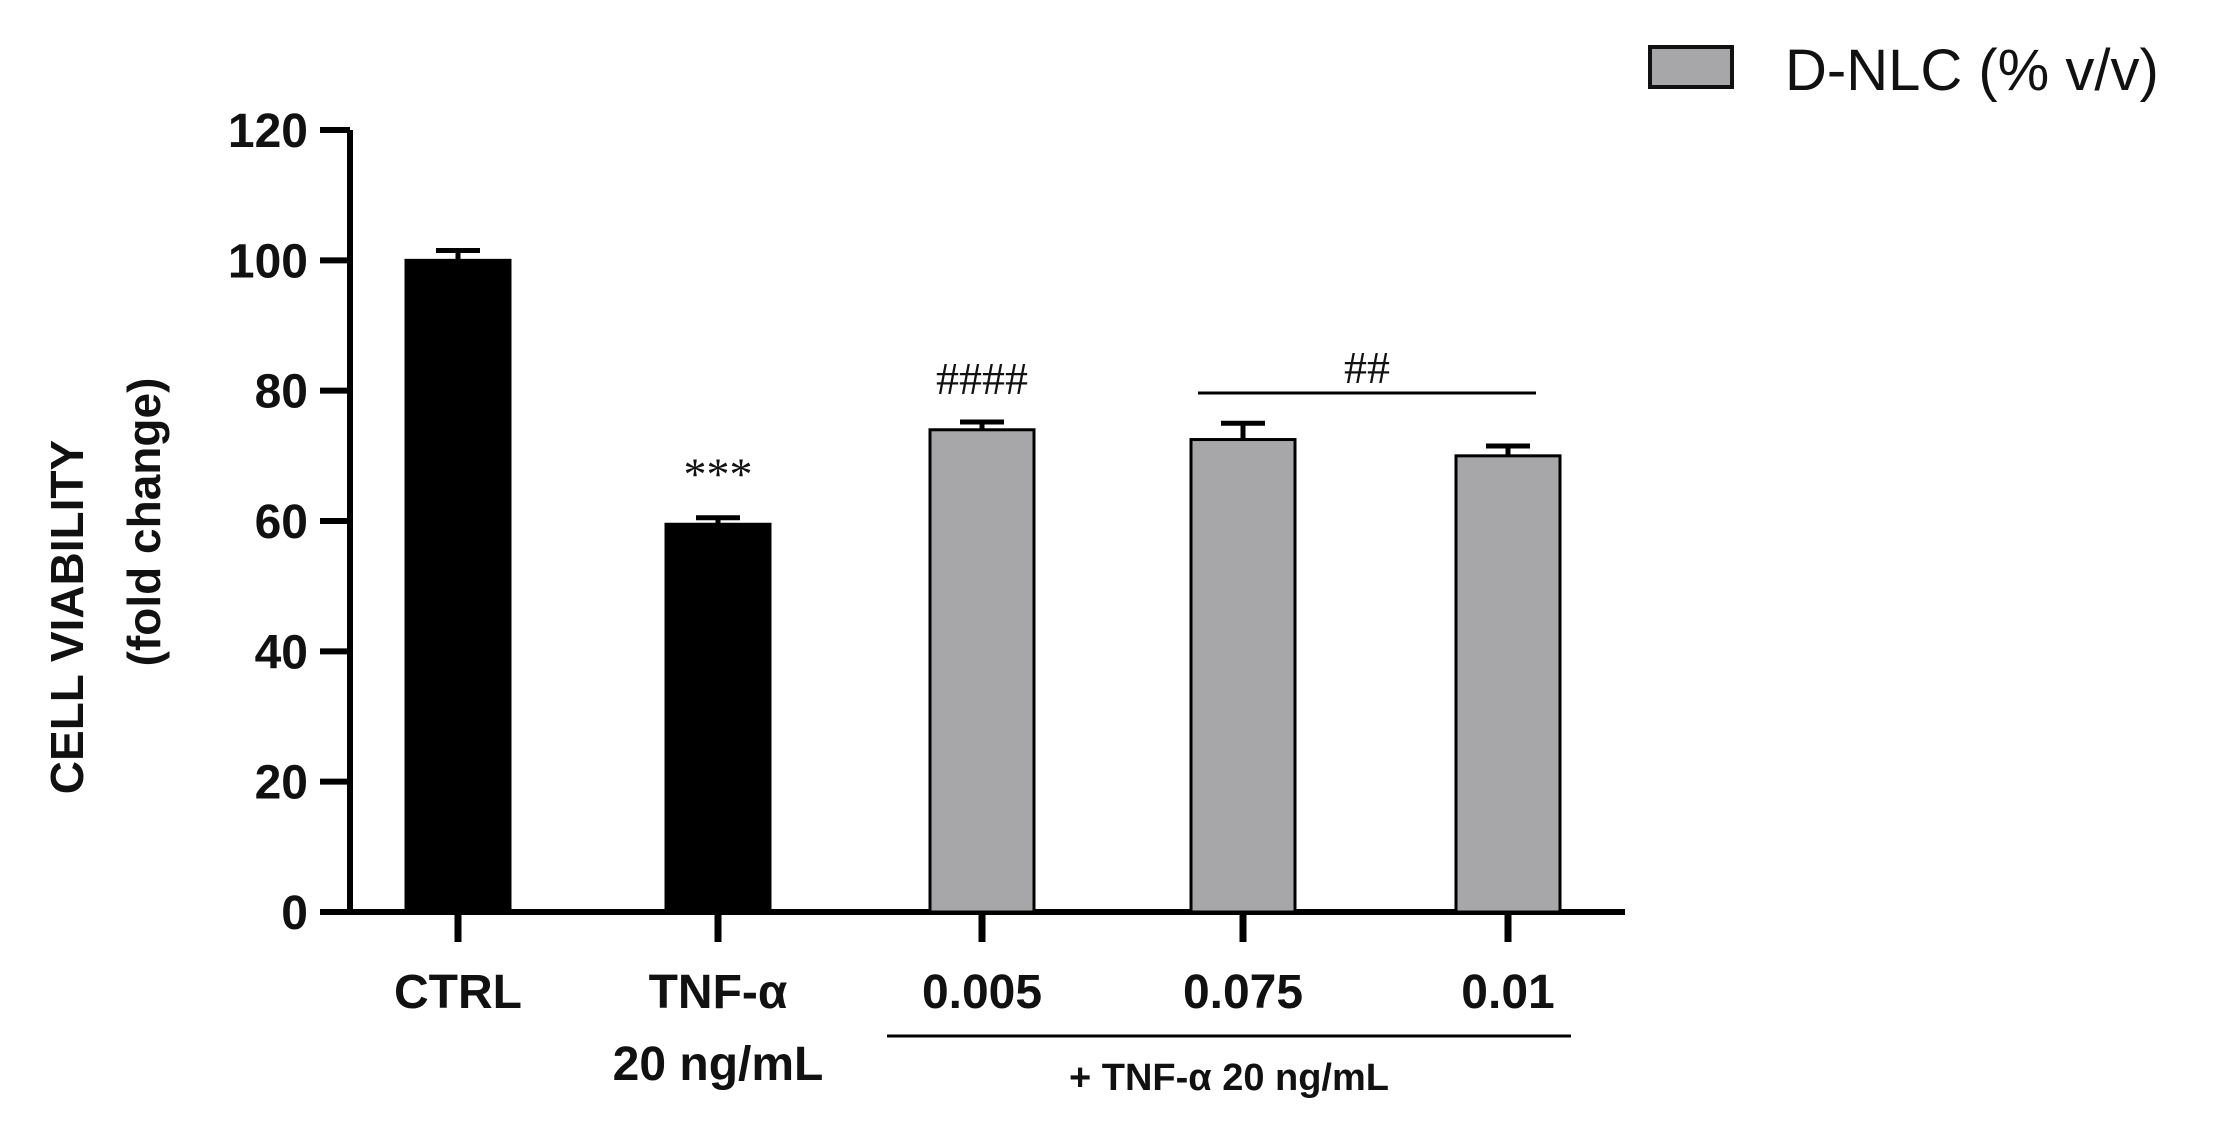 The height and width of the screenshot is (1126, 2230). Describe the element at coordinates (281, 392) in the screenshot. I see `y-tick-label: 80` at that location.